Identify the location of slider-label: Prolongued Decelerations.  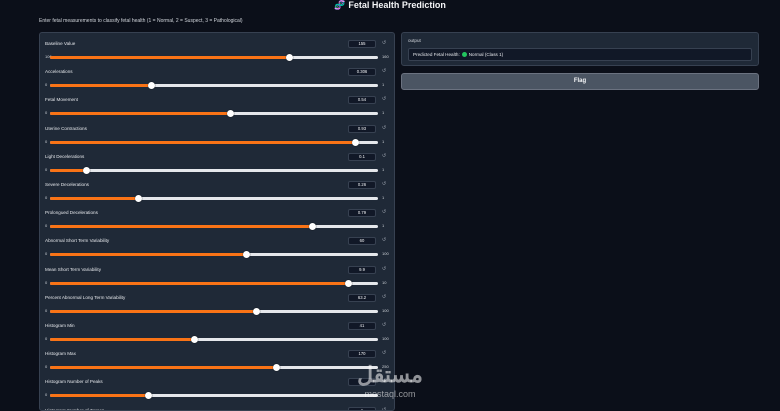
(71, 213).